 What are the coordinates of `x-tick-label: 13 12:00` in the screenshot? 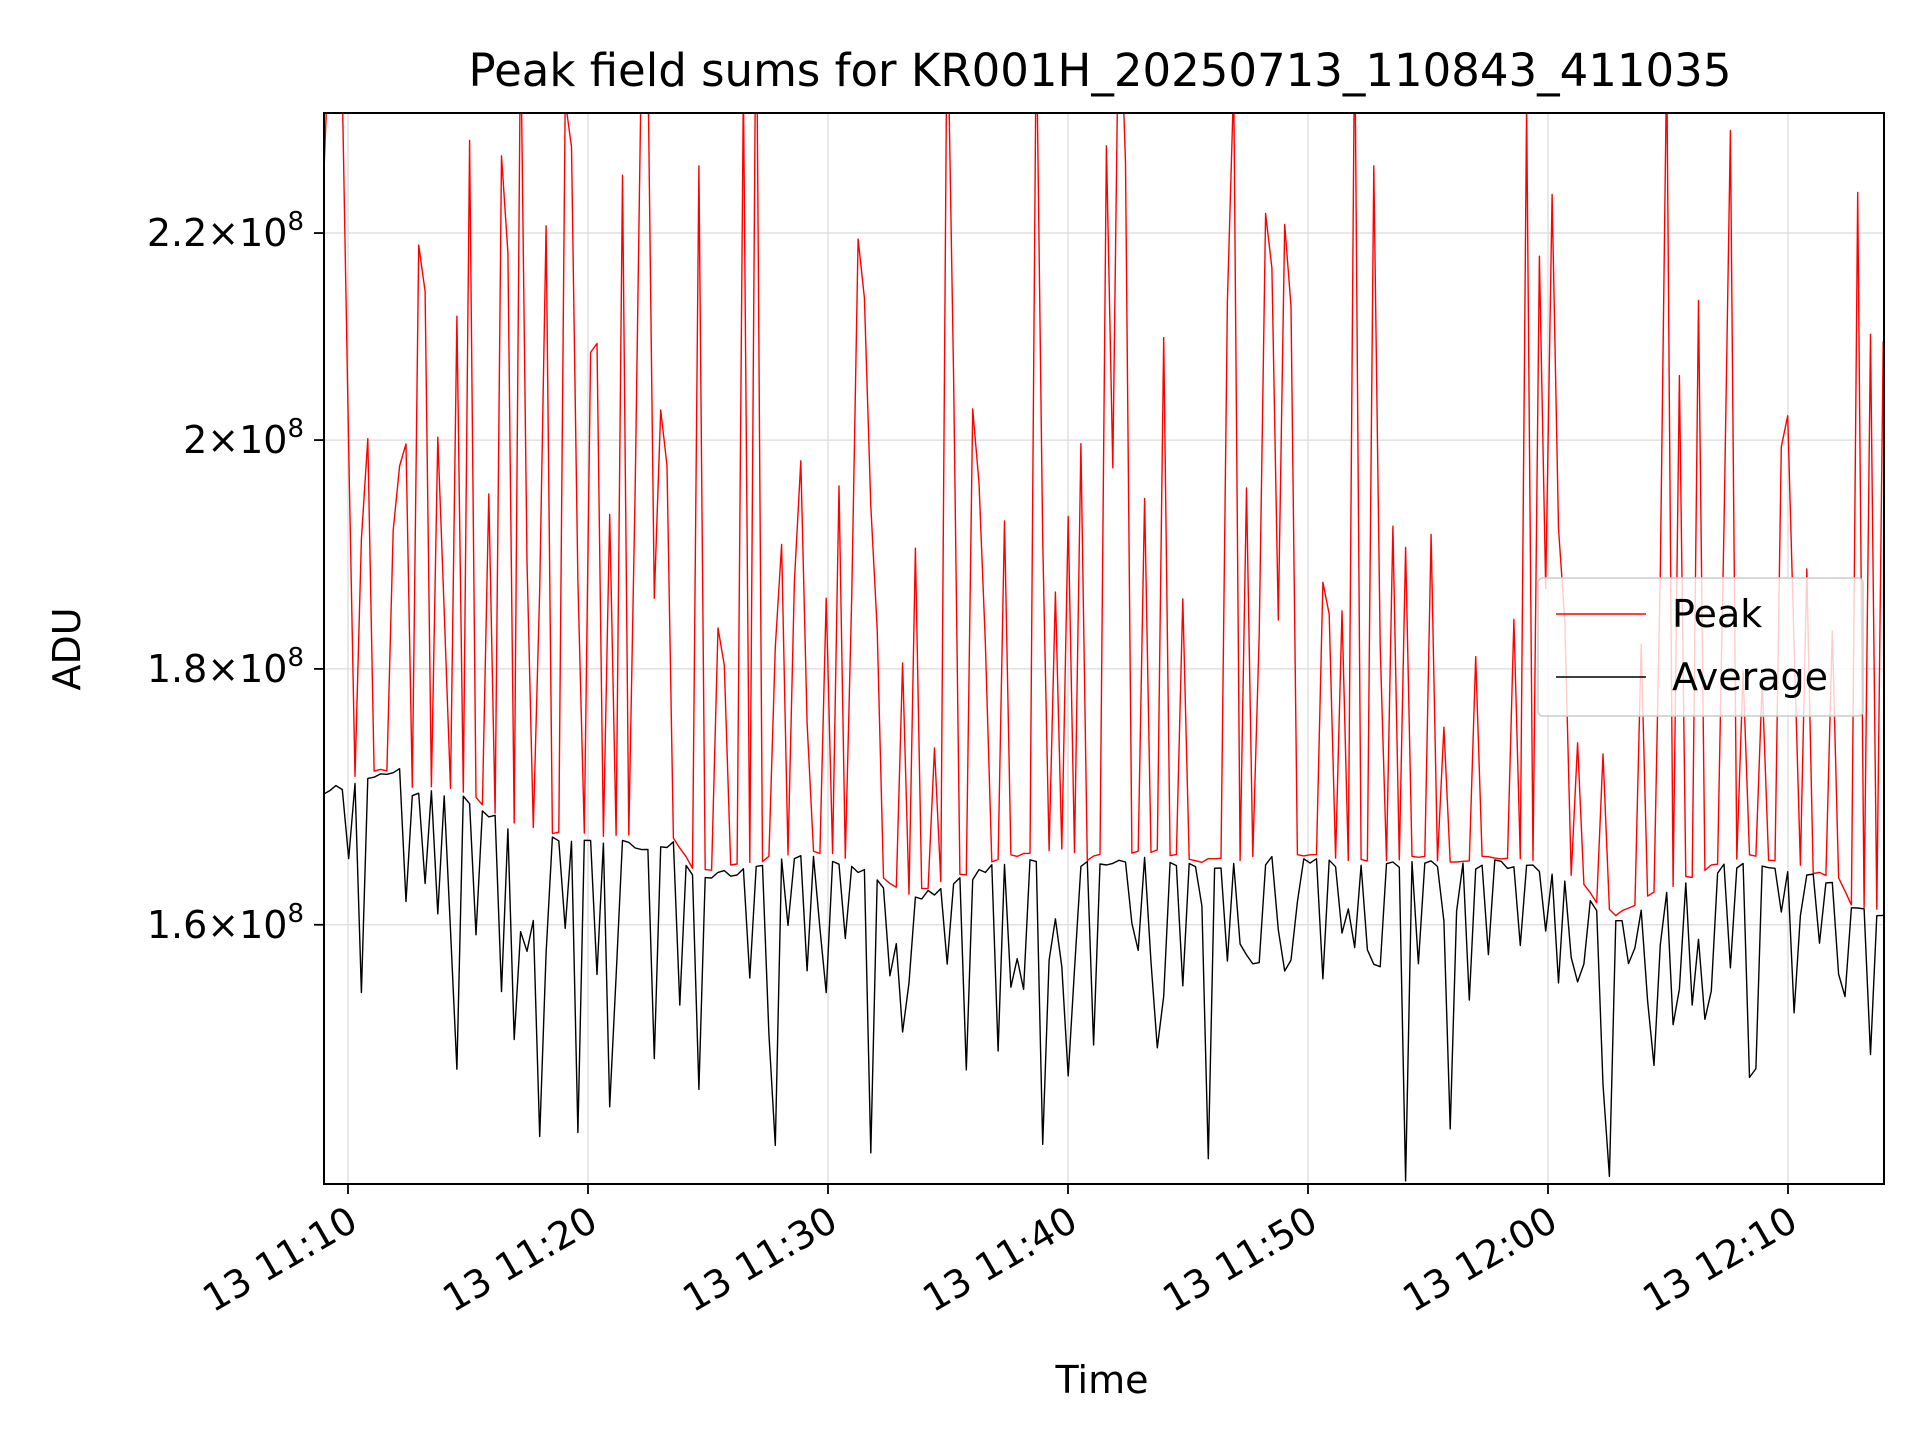 It's located at (1479, 1259).